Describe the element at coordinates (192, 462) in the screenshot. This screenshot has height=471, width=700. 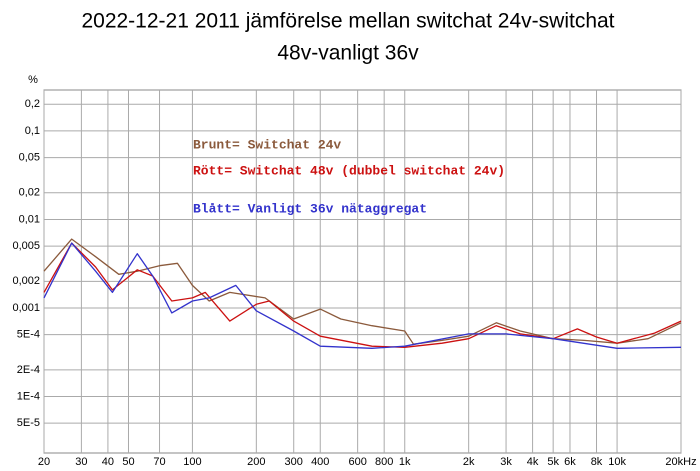
I see `x-tick-label: 100` at that location.